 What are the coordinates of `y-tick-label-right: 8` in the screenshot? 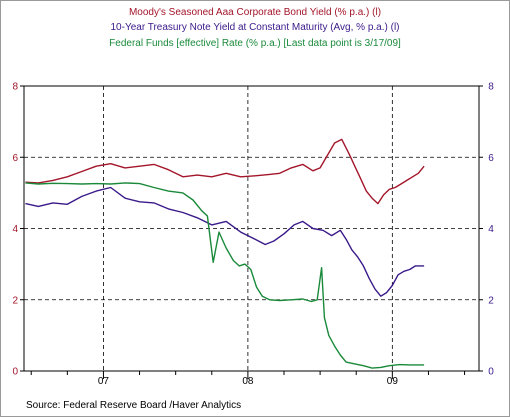 It's located at (491, 87).